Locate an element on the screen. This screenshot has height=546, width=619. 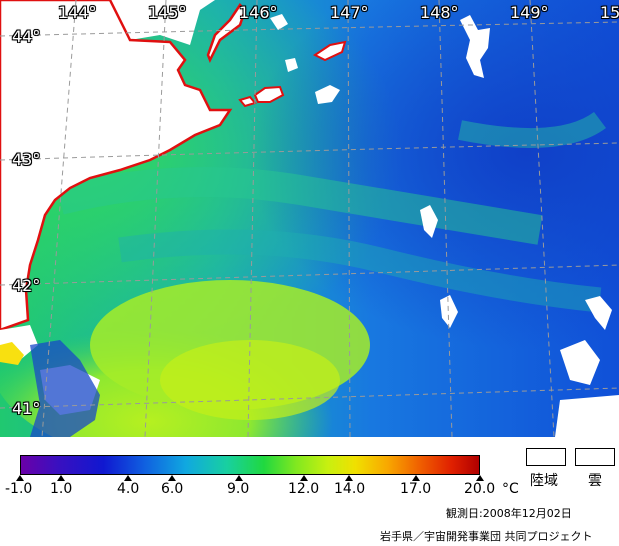
lon-label-147: 147° is located at coordinates (349, 12).